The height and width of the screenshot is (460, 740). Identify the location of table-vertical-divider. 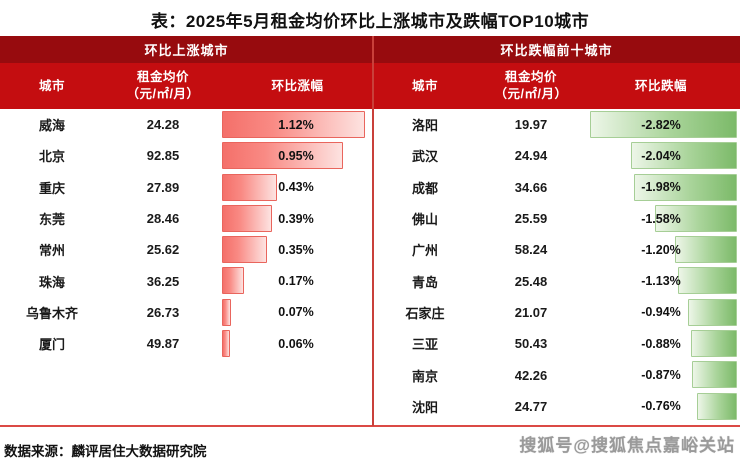
(373, 231).